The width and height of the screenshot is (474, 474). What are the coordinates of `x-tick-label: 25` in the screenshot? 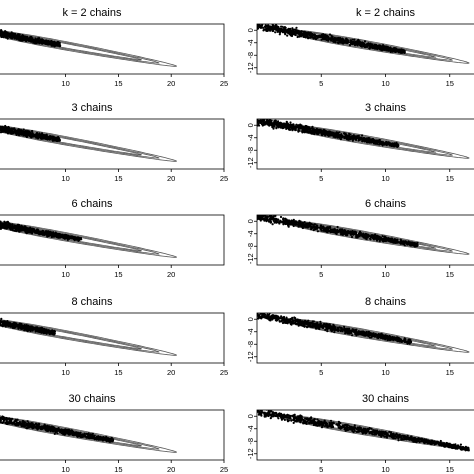 It's located at (224, 83).